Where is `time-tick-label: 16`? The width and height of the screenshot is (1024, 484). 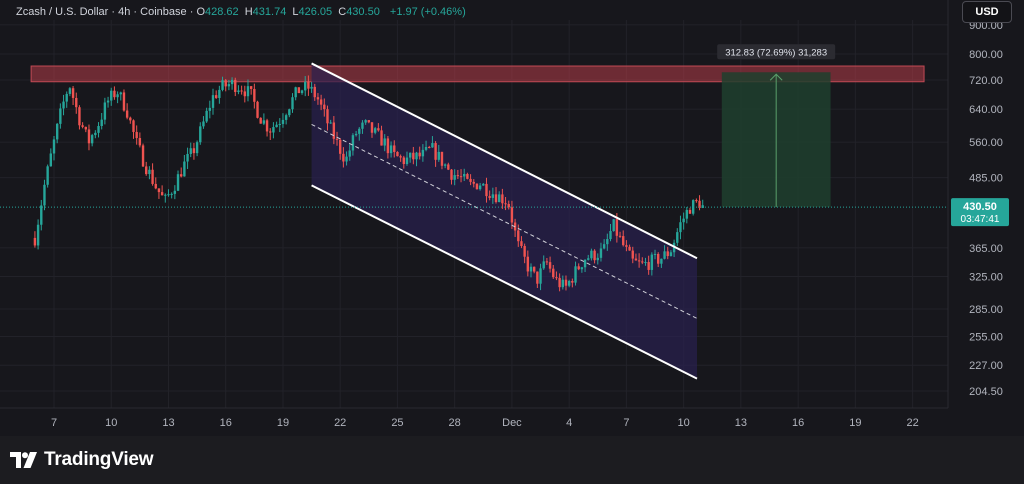
time-tick-label: 16 is located at coordinates (798, 423).